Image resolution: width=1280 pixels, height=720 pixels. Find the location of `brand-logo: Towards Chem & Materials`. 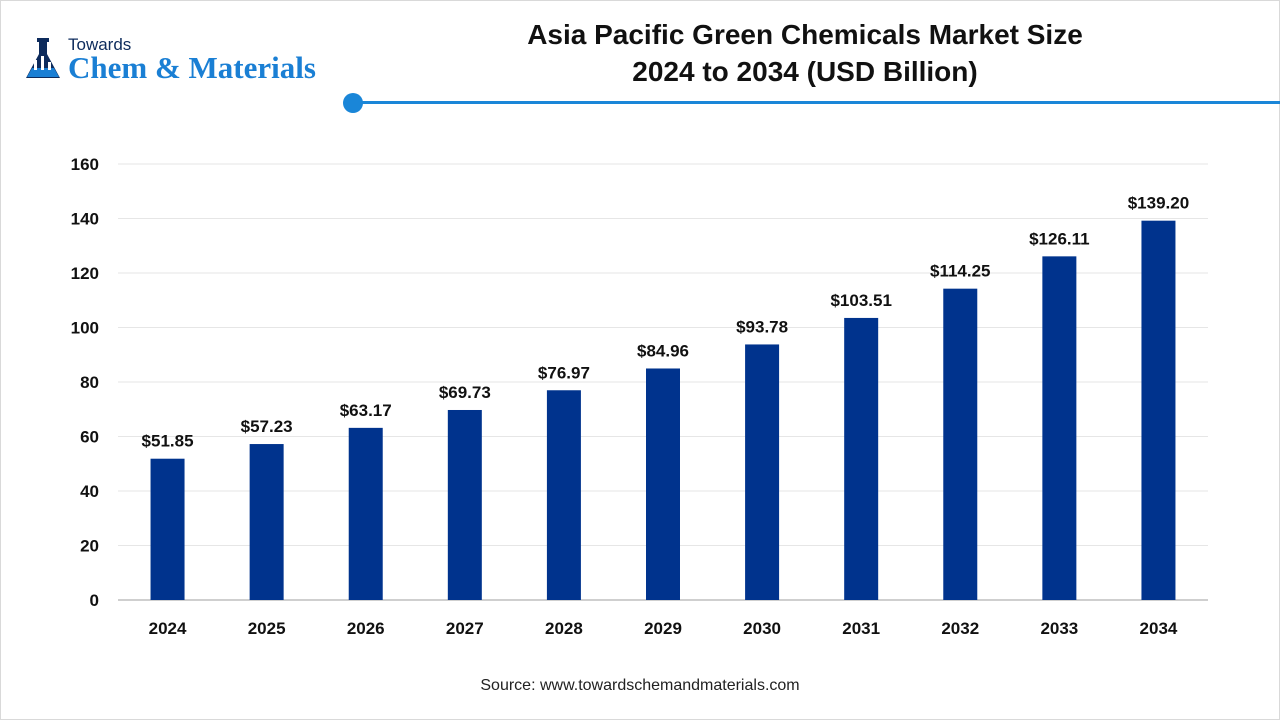

brand-logo: Towards Chem & Materials is located at coordinates (182, 60).